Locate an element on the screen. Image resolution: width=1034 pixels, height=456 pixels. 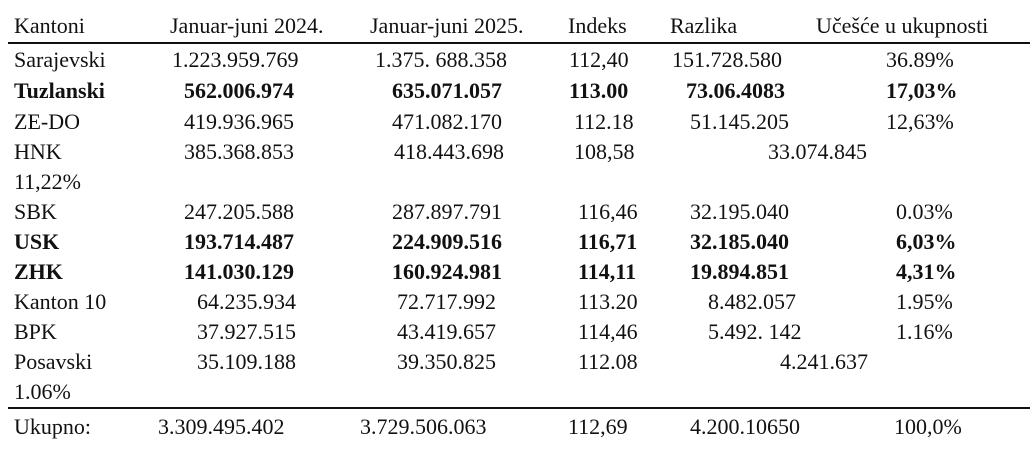
index-cell: 116,71 is located at coordinates (608, 241).